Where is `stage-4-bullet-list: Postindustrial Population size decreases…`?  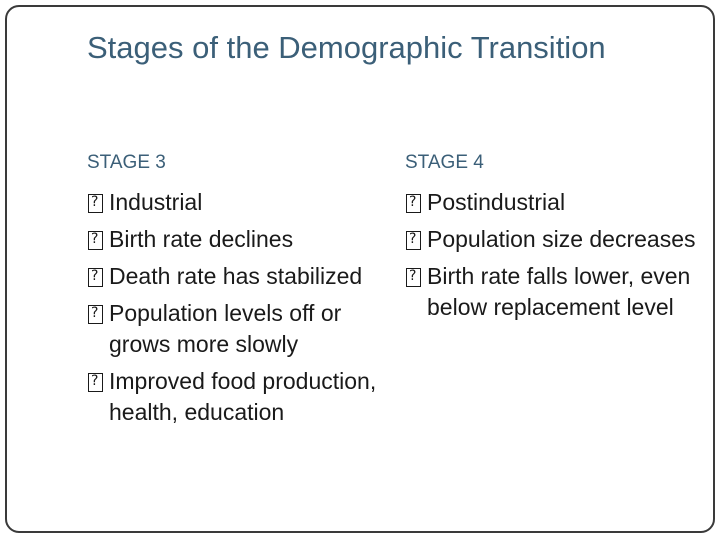
stage-4-bullet-list: Postindustrial Population size decreases… is located at coordinates (555, 258).